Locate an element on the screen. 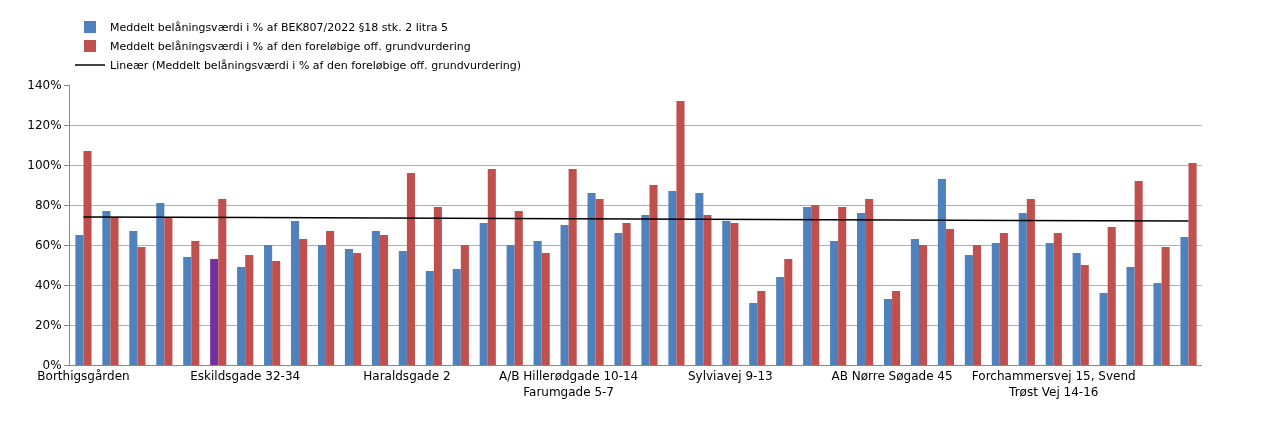 The width and height of the screenshot is (1277, 425). y-tick-label: 80% is located at coordinates (48, 205).